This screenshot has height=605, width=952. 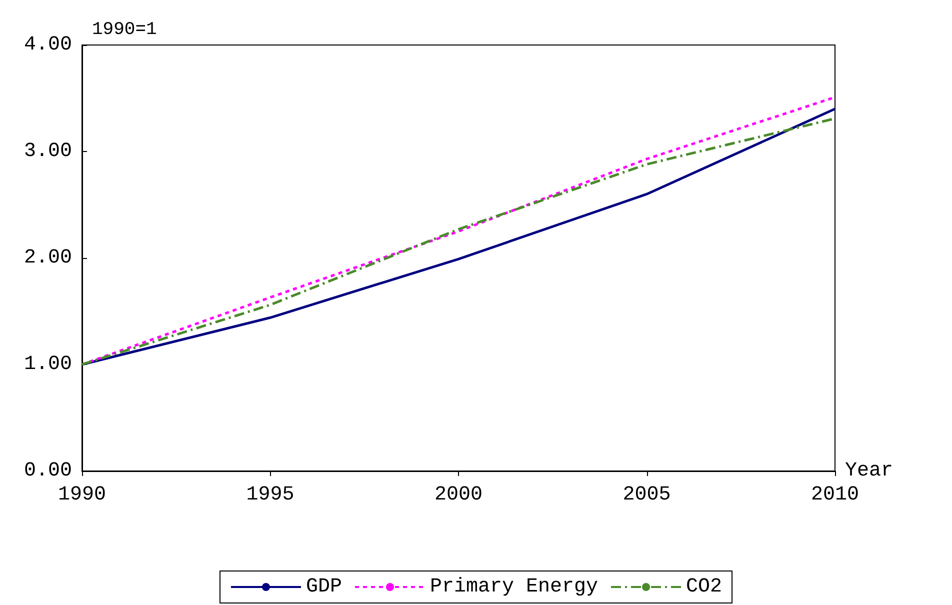 What do you see at coordinates (48, 471) in the screenshot?
I see `y-tick-label: 0.00` at bounding box center [48, 471].